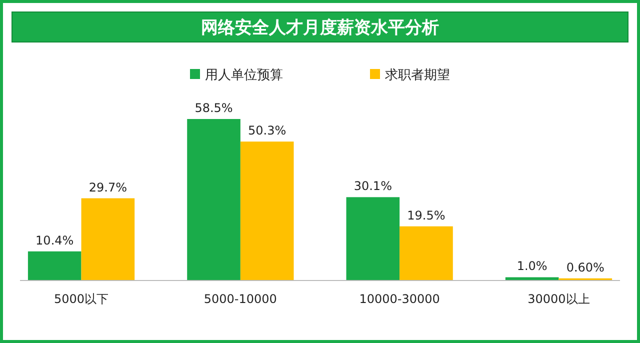 This screenshot has height=343, width=640. I want to click on data-label: 58.5%, so click(213, 108).